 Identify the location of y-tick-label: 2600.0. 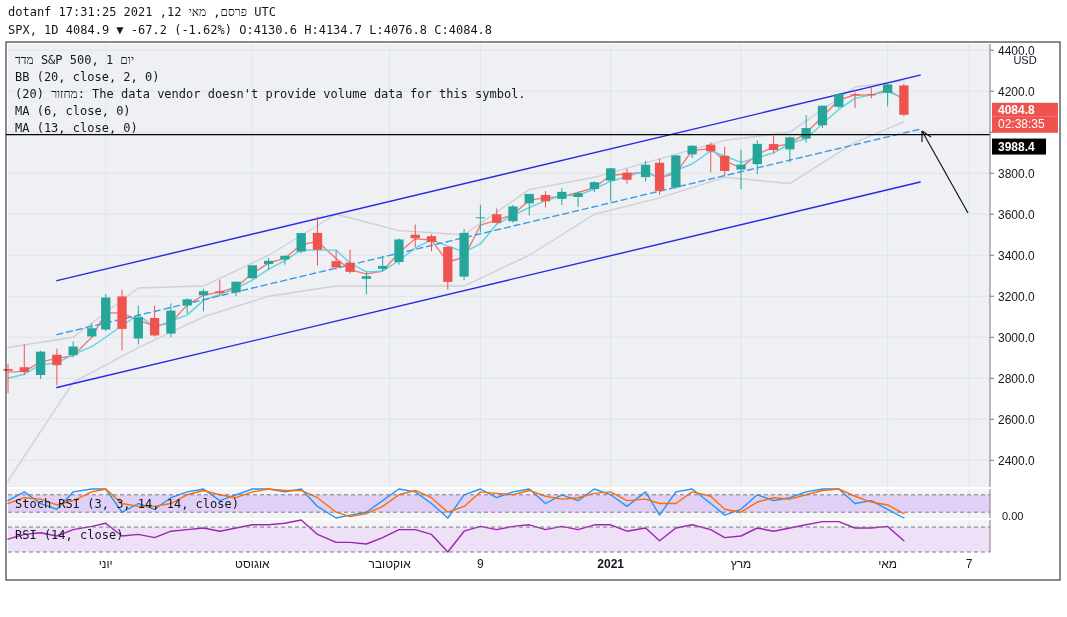
(1017, 419).